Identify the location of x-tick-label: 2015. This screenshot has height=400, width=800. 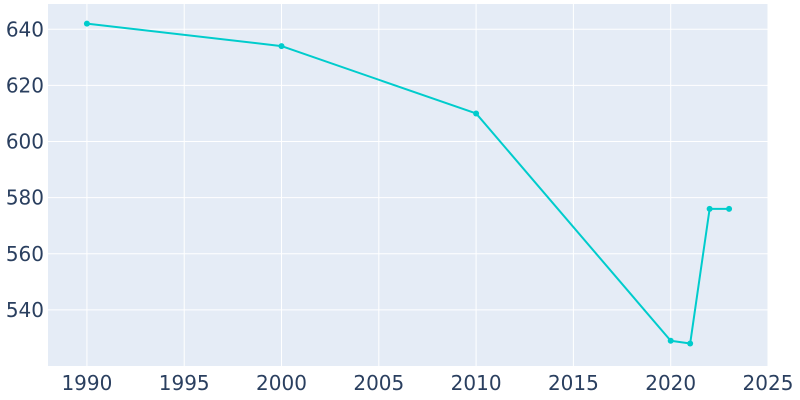
(573, 383).